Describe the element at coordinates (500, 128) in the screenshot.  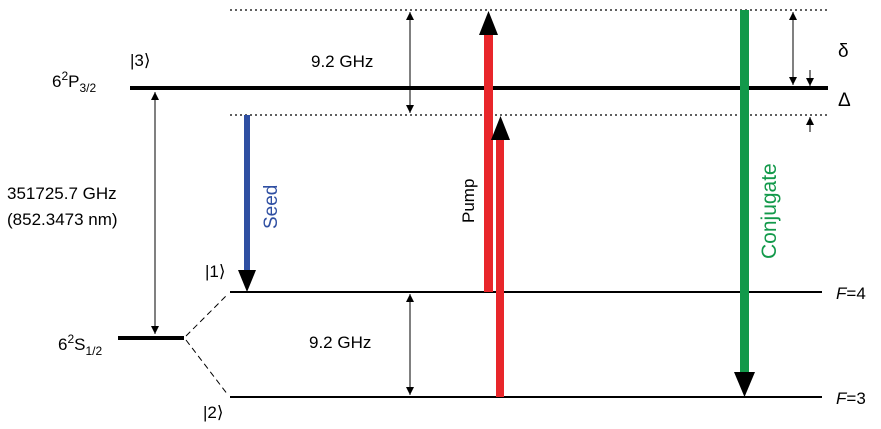
I see `pump-beam-second-head` at that location.